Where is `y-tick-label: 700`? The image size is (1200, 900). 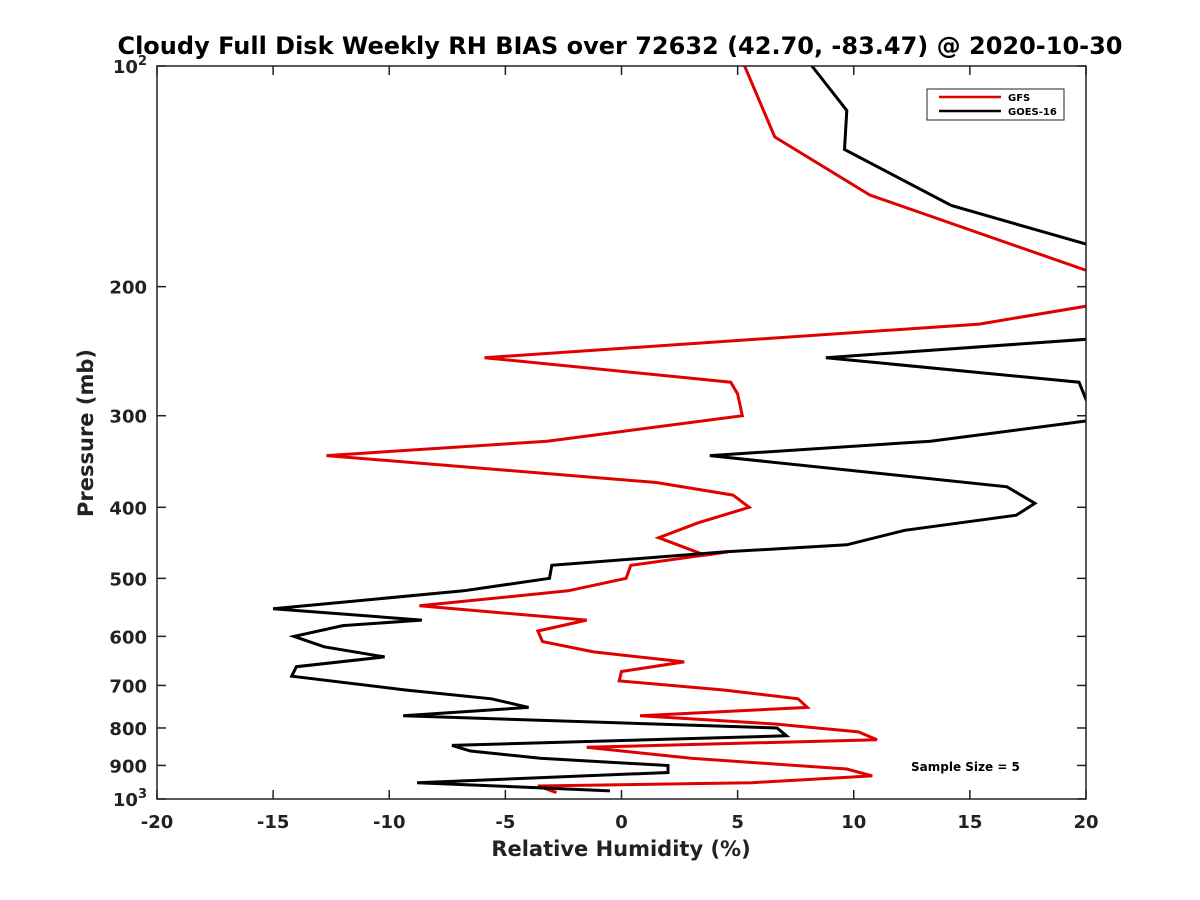
y-tick-label: 700 is located at coordinates (128, 686).